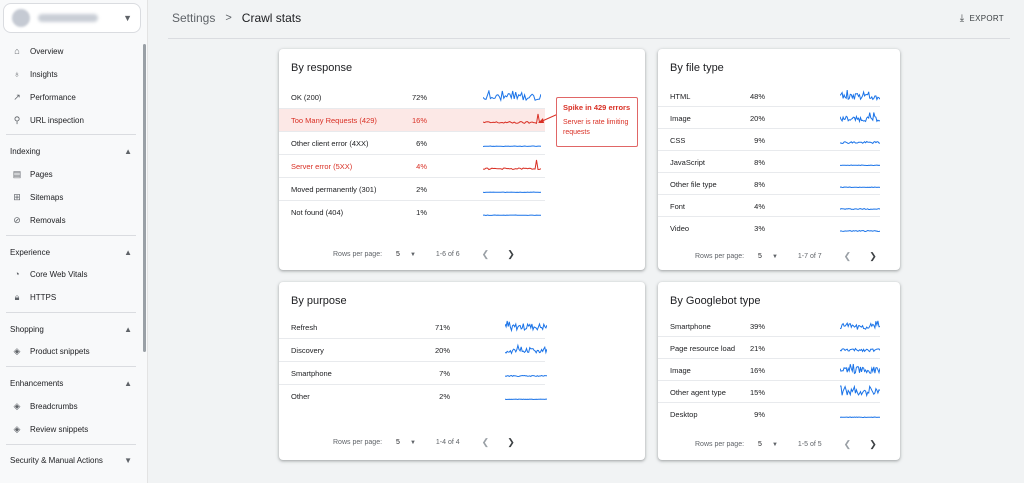  What do you see at coordinates (51, 428) in the screenshot?
I see `sidebar-item-review-snippets: ◈ Review snippets` at bounding box center [51, 428].